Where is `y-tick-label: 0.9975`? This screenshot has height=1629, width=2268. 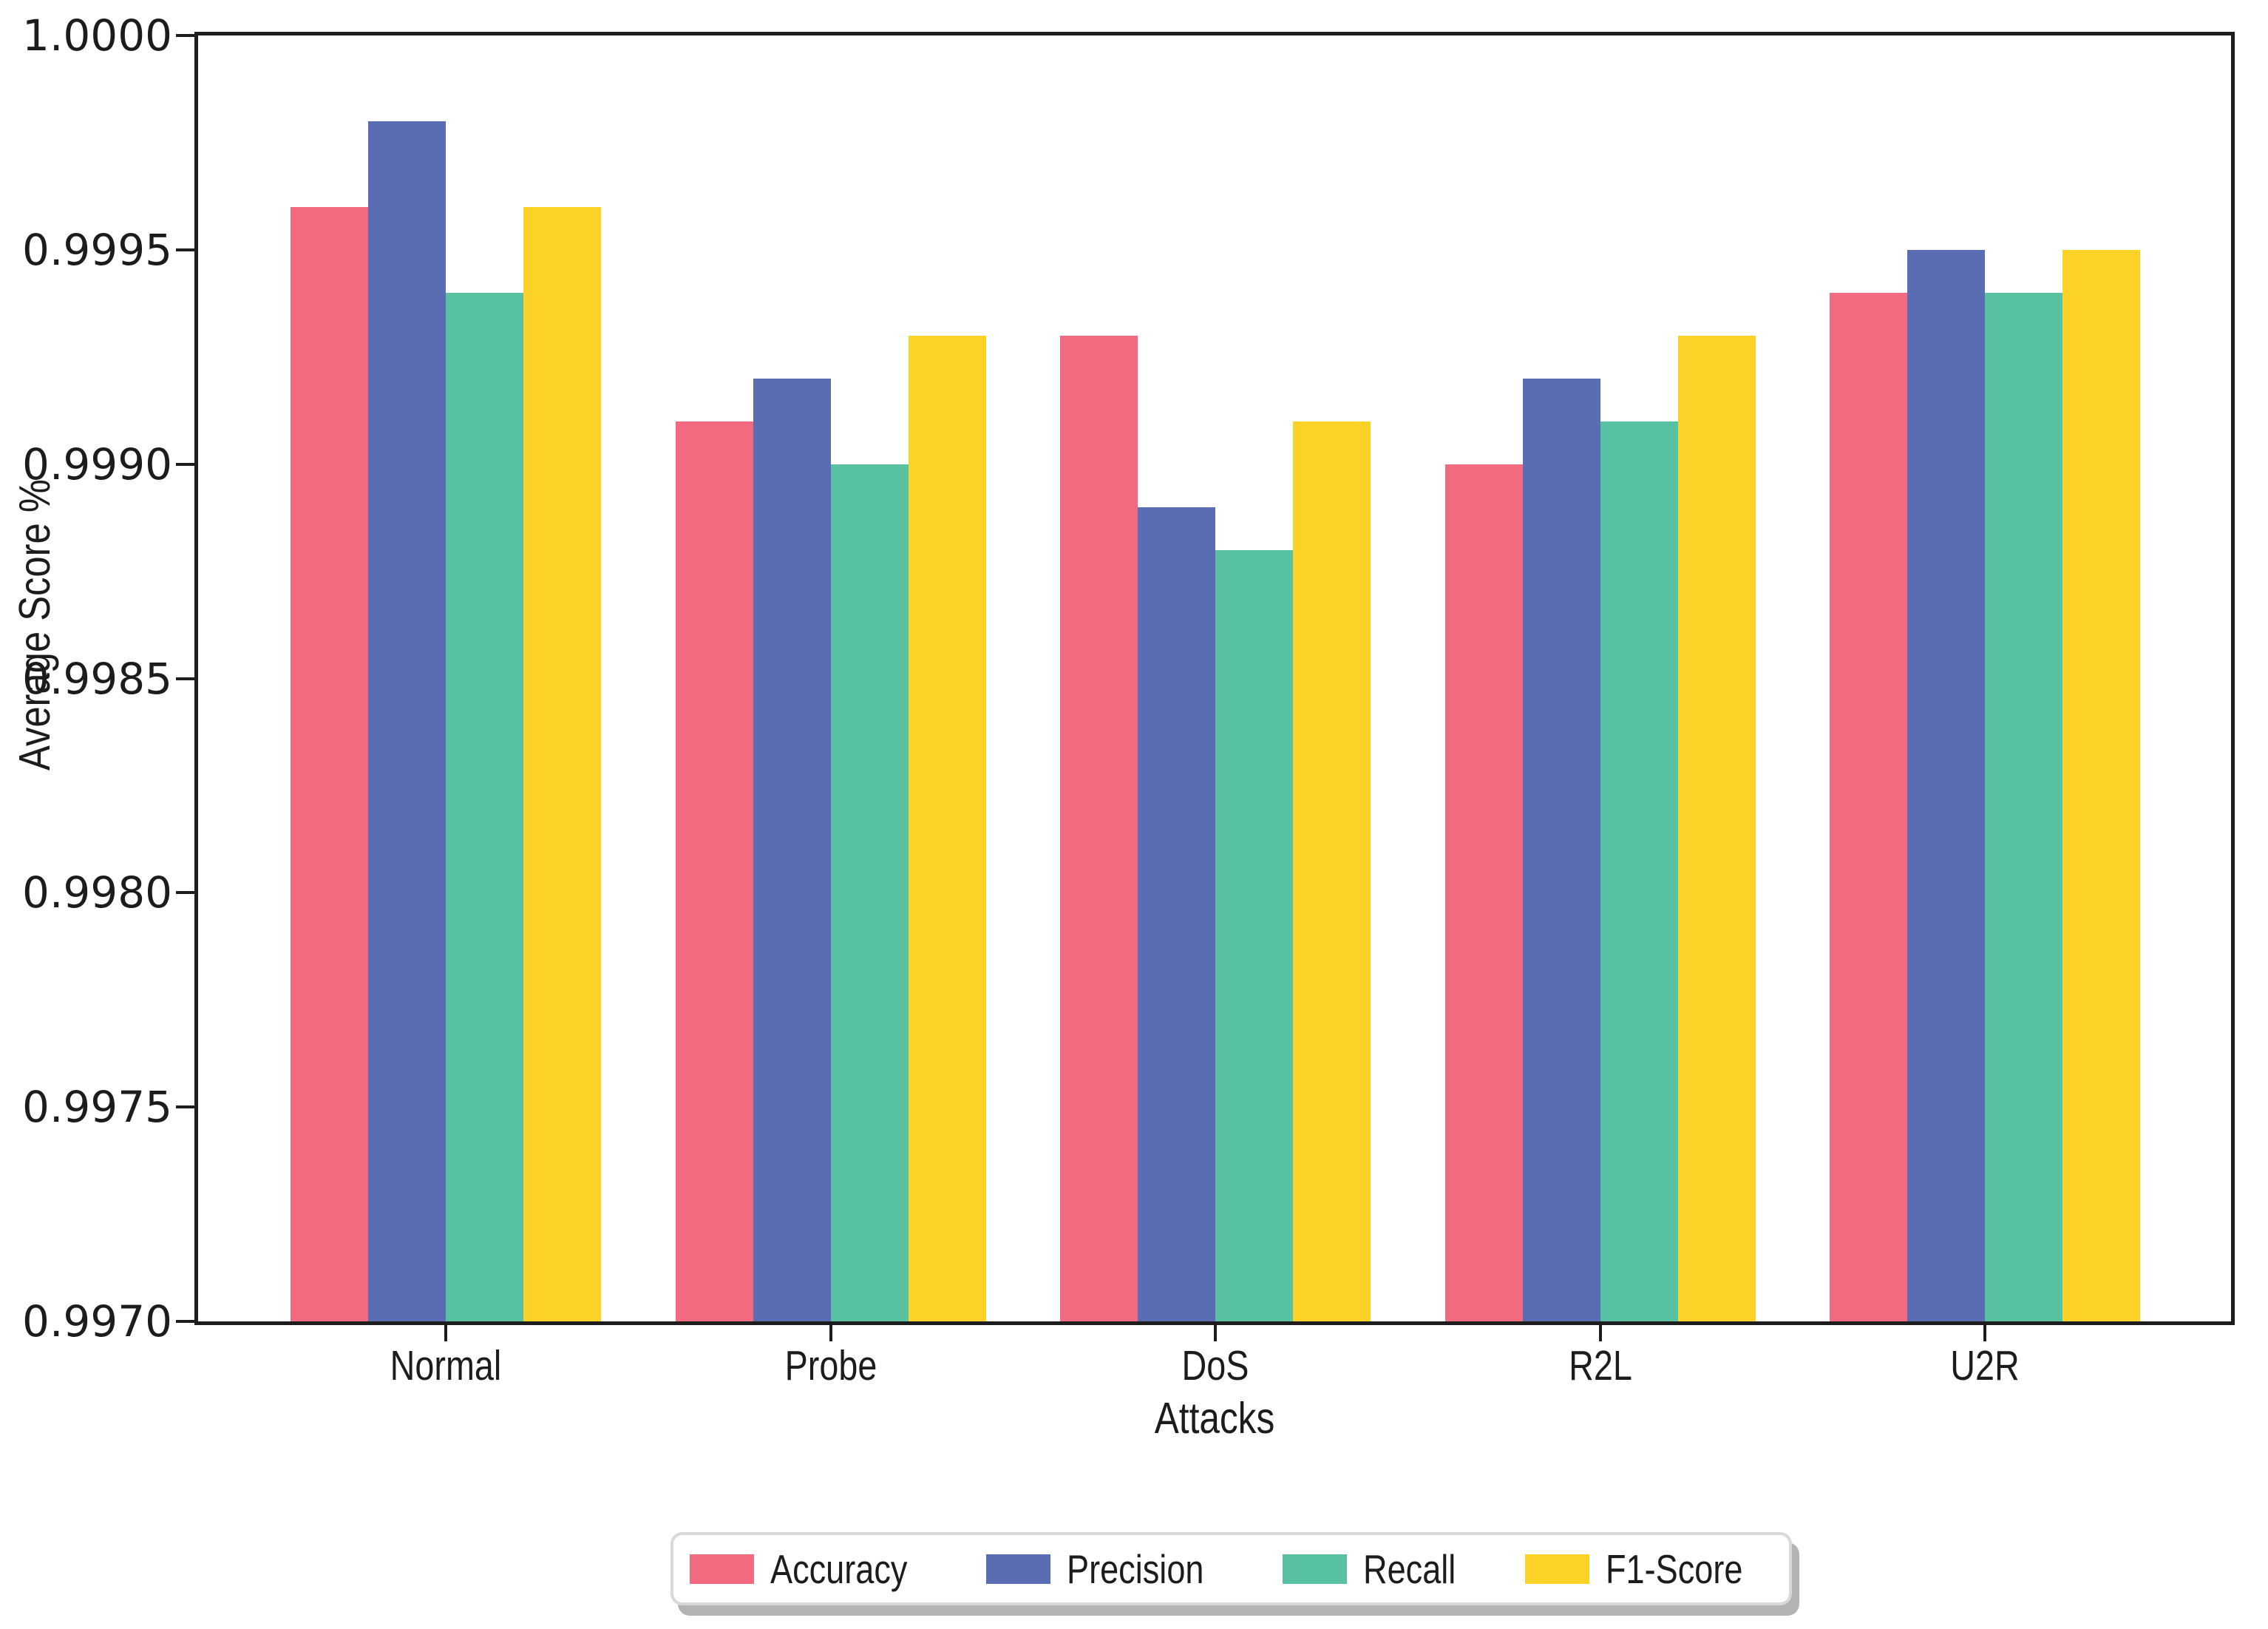
y-tick-label: 0.9975 is located at coordinates (97, 1107).